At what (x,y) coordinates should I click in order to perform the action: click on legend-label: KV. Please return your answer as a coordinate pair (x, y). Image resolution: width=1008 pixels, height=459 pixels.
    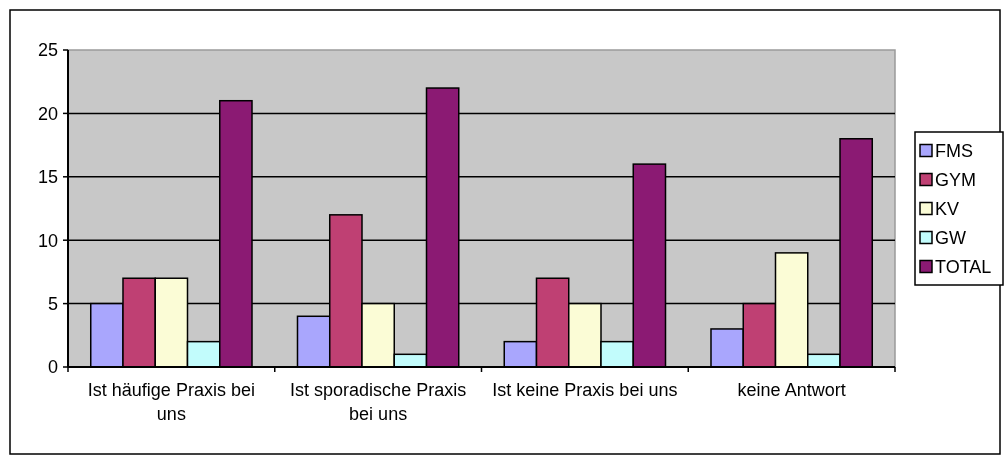
    Looking at the image, I should click on (947, 208).